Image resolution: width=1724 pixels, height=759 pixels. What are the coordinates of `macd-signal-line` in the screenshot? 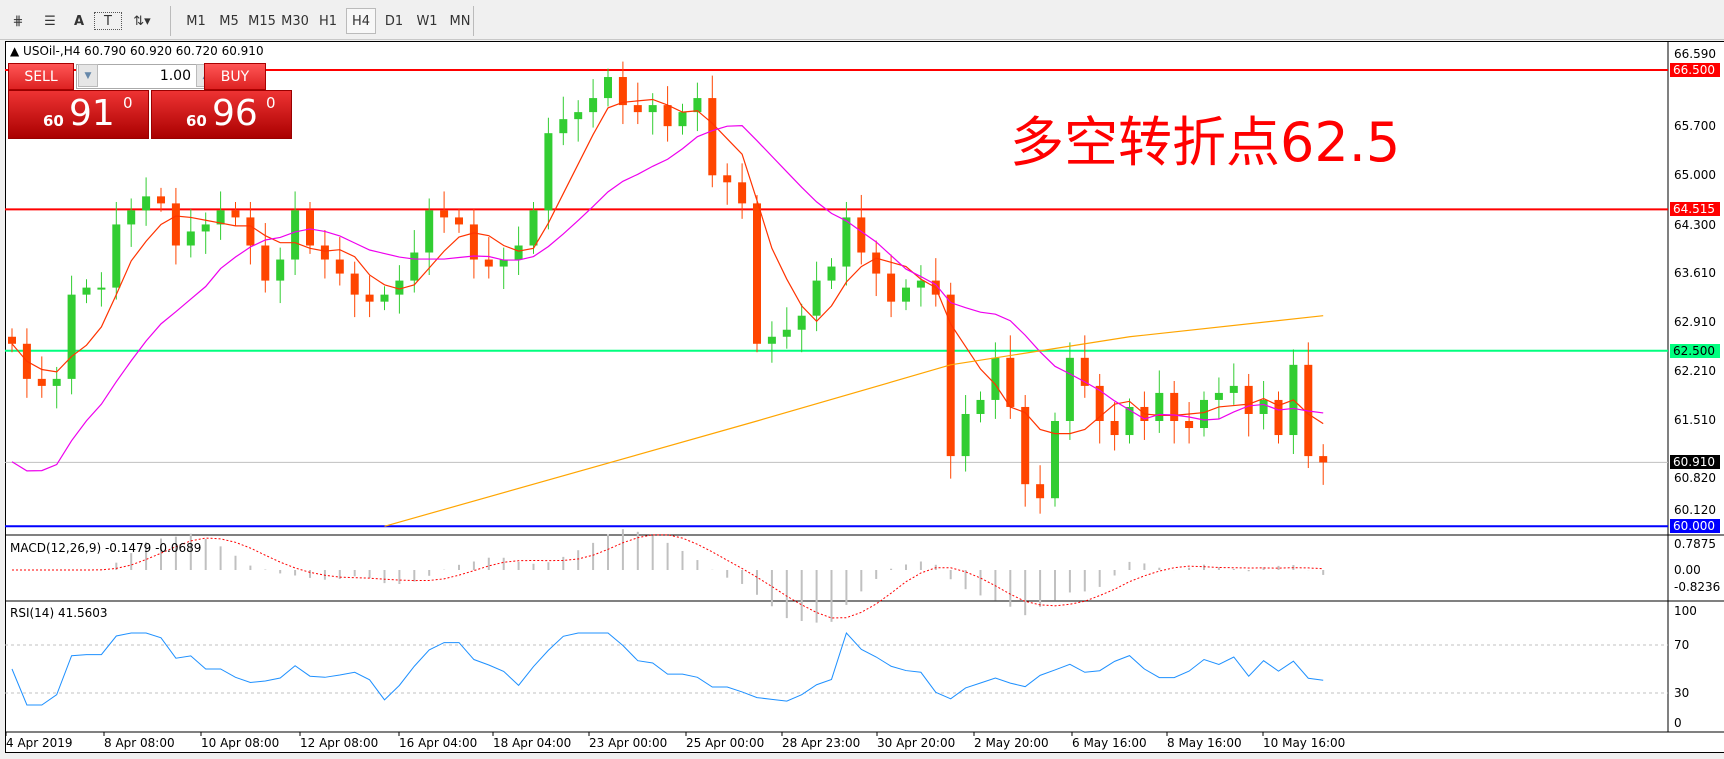 It's located at (668, 576).